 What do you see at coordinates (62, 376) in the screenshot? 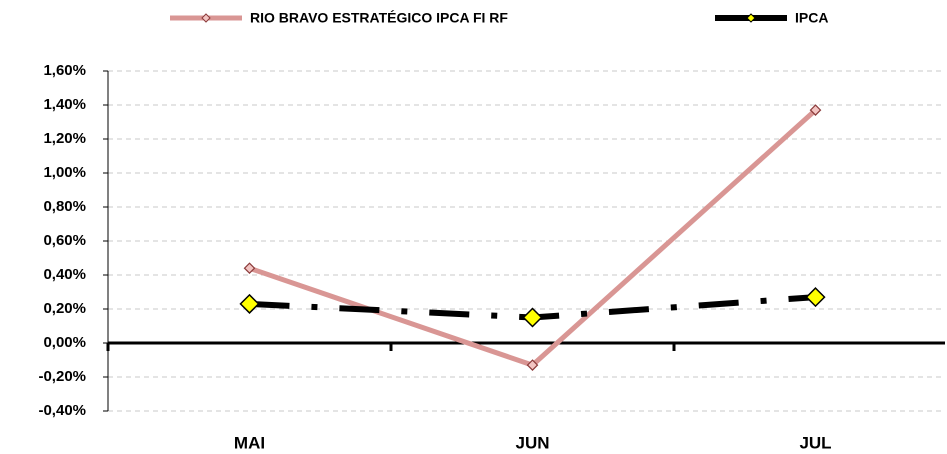
I see `y-tick-label: -0,20%` at bounding box center [62, 376].